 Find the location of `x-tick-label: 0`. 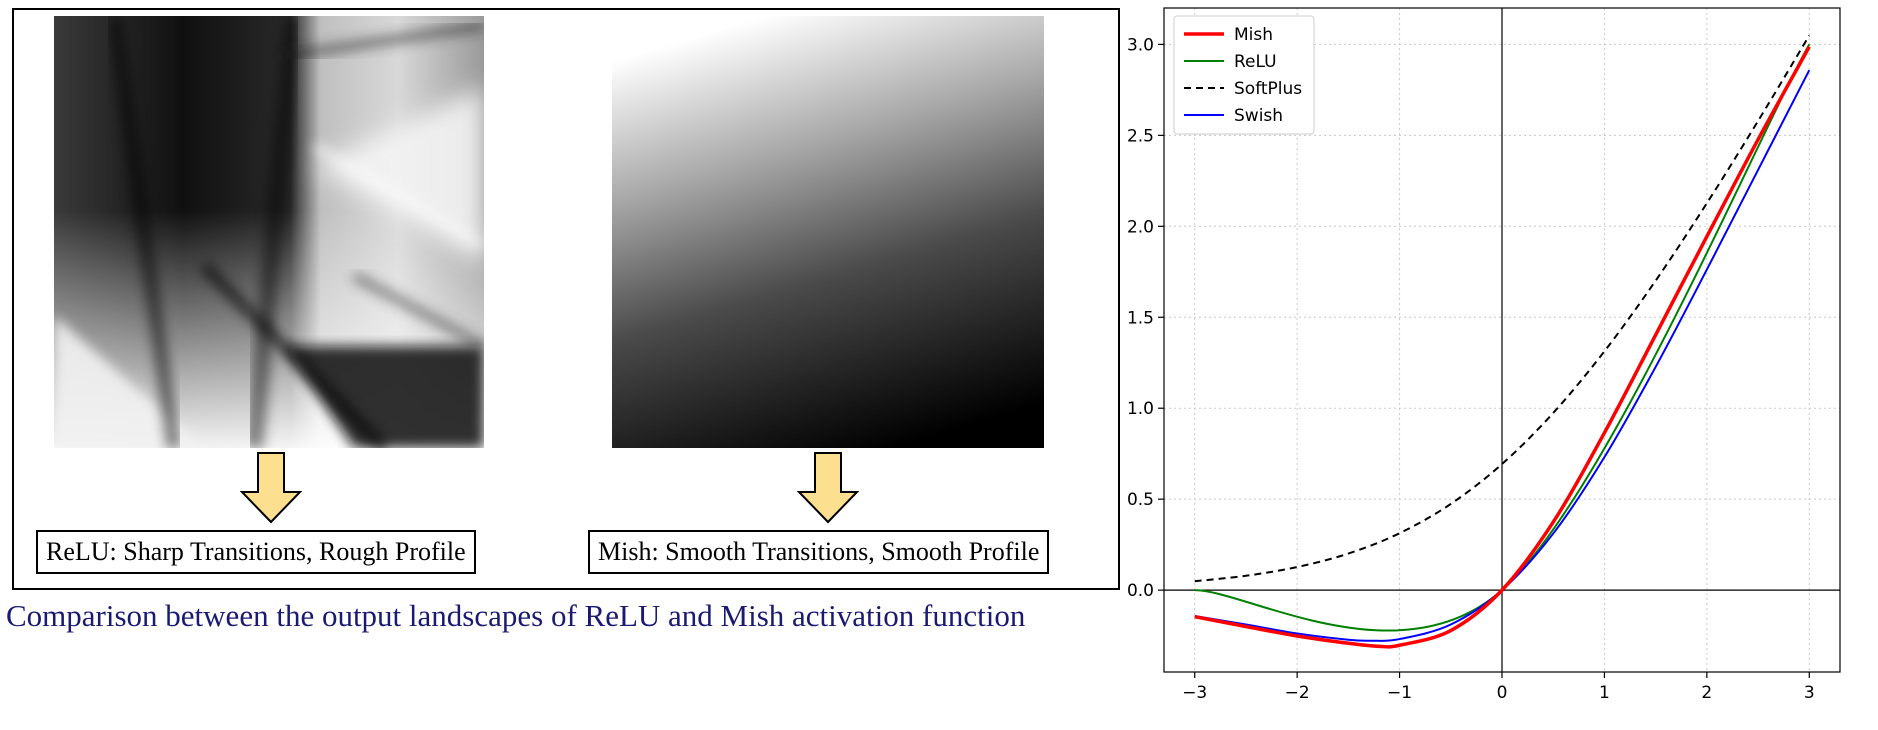

x-tick-label: 0 is located at coordinates (1502, 693).